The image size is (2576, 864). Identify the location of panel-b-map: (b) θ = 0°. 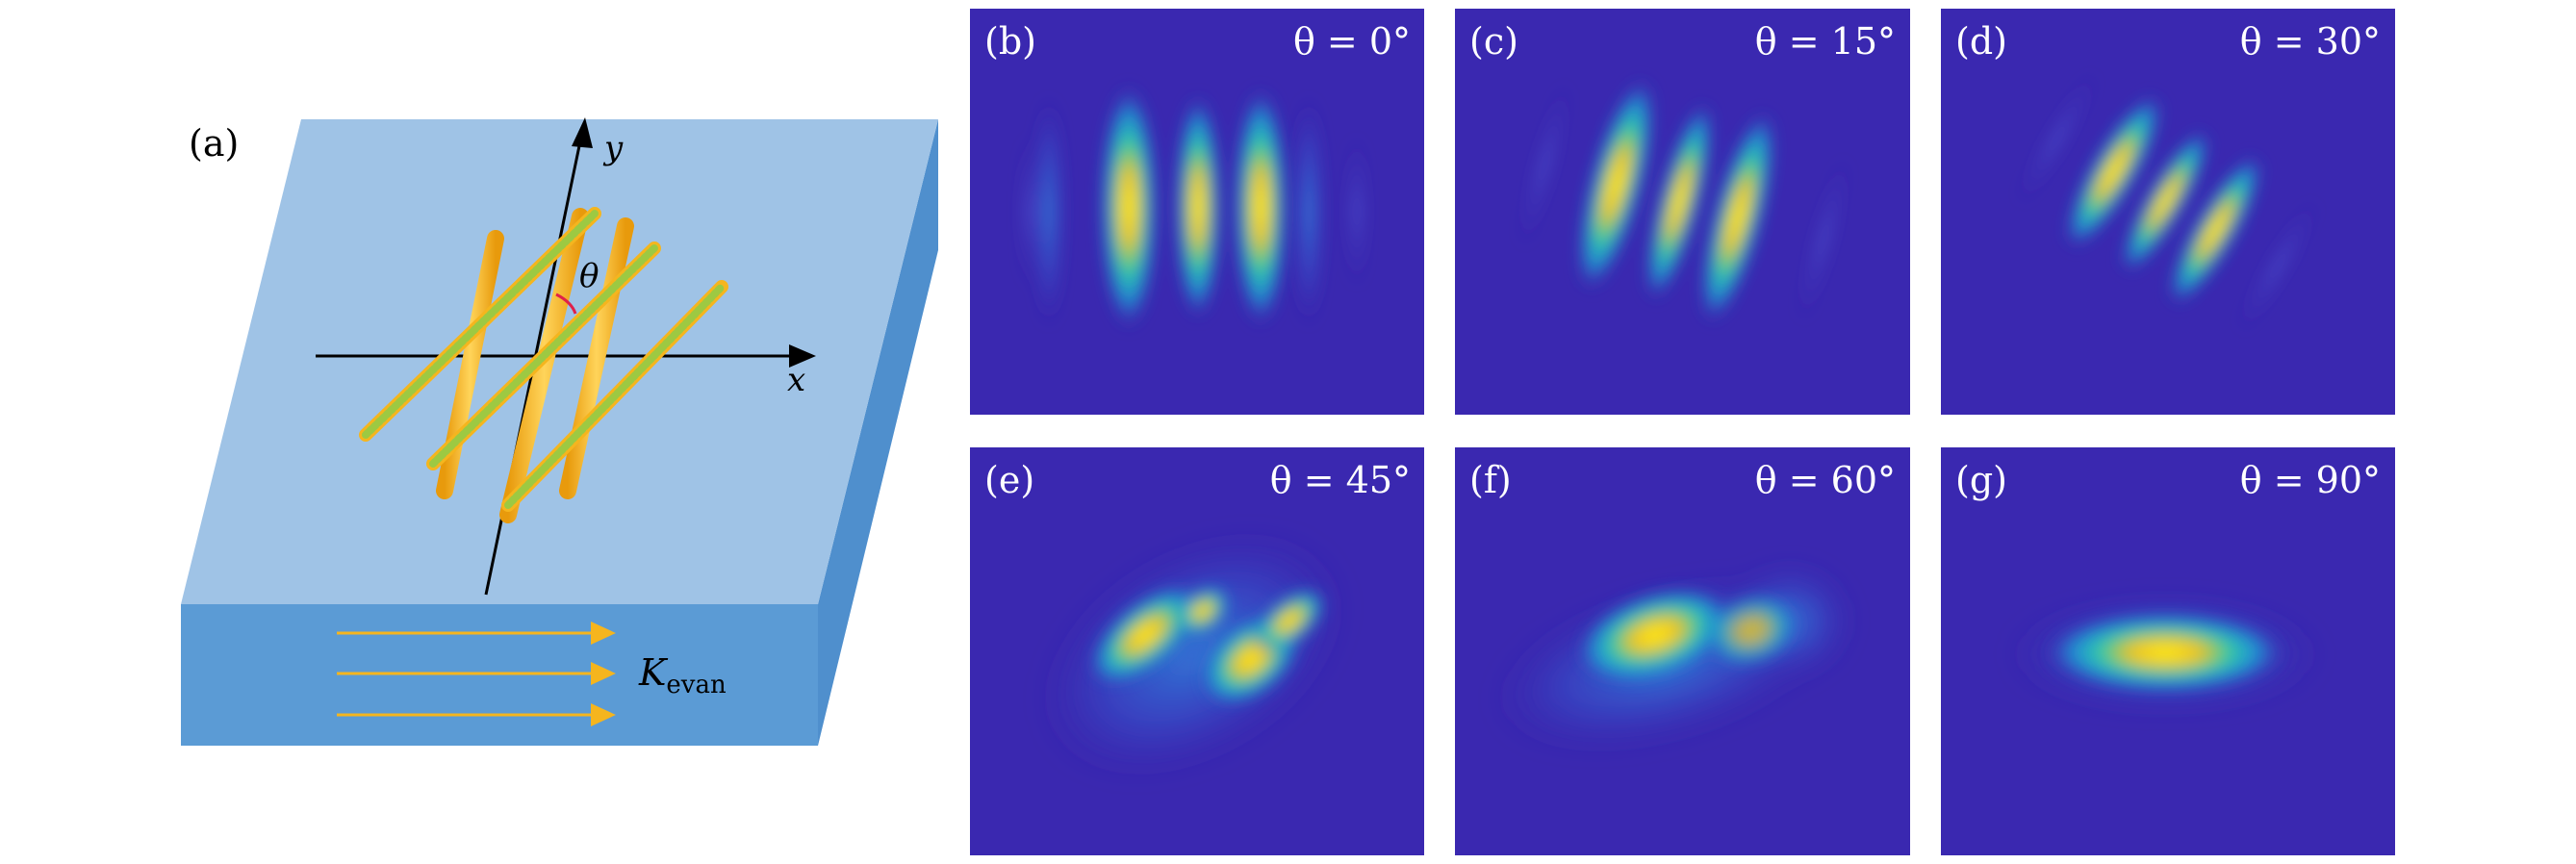
(1197, 212).